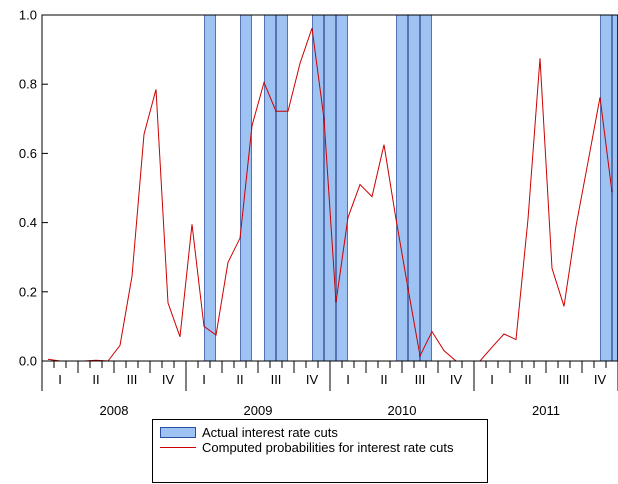 This screenshot has height=484, width=618. I want to click on x-year-label: 2010, so click(402, 410).